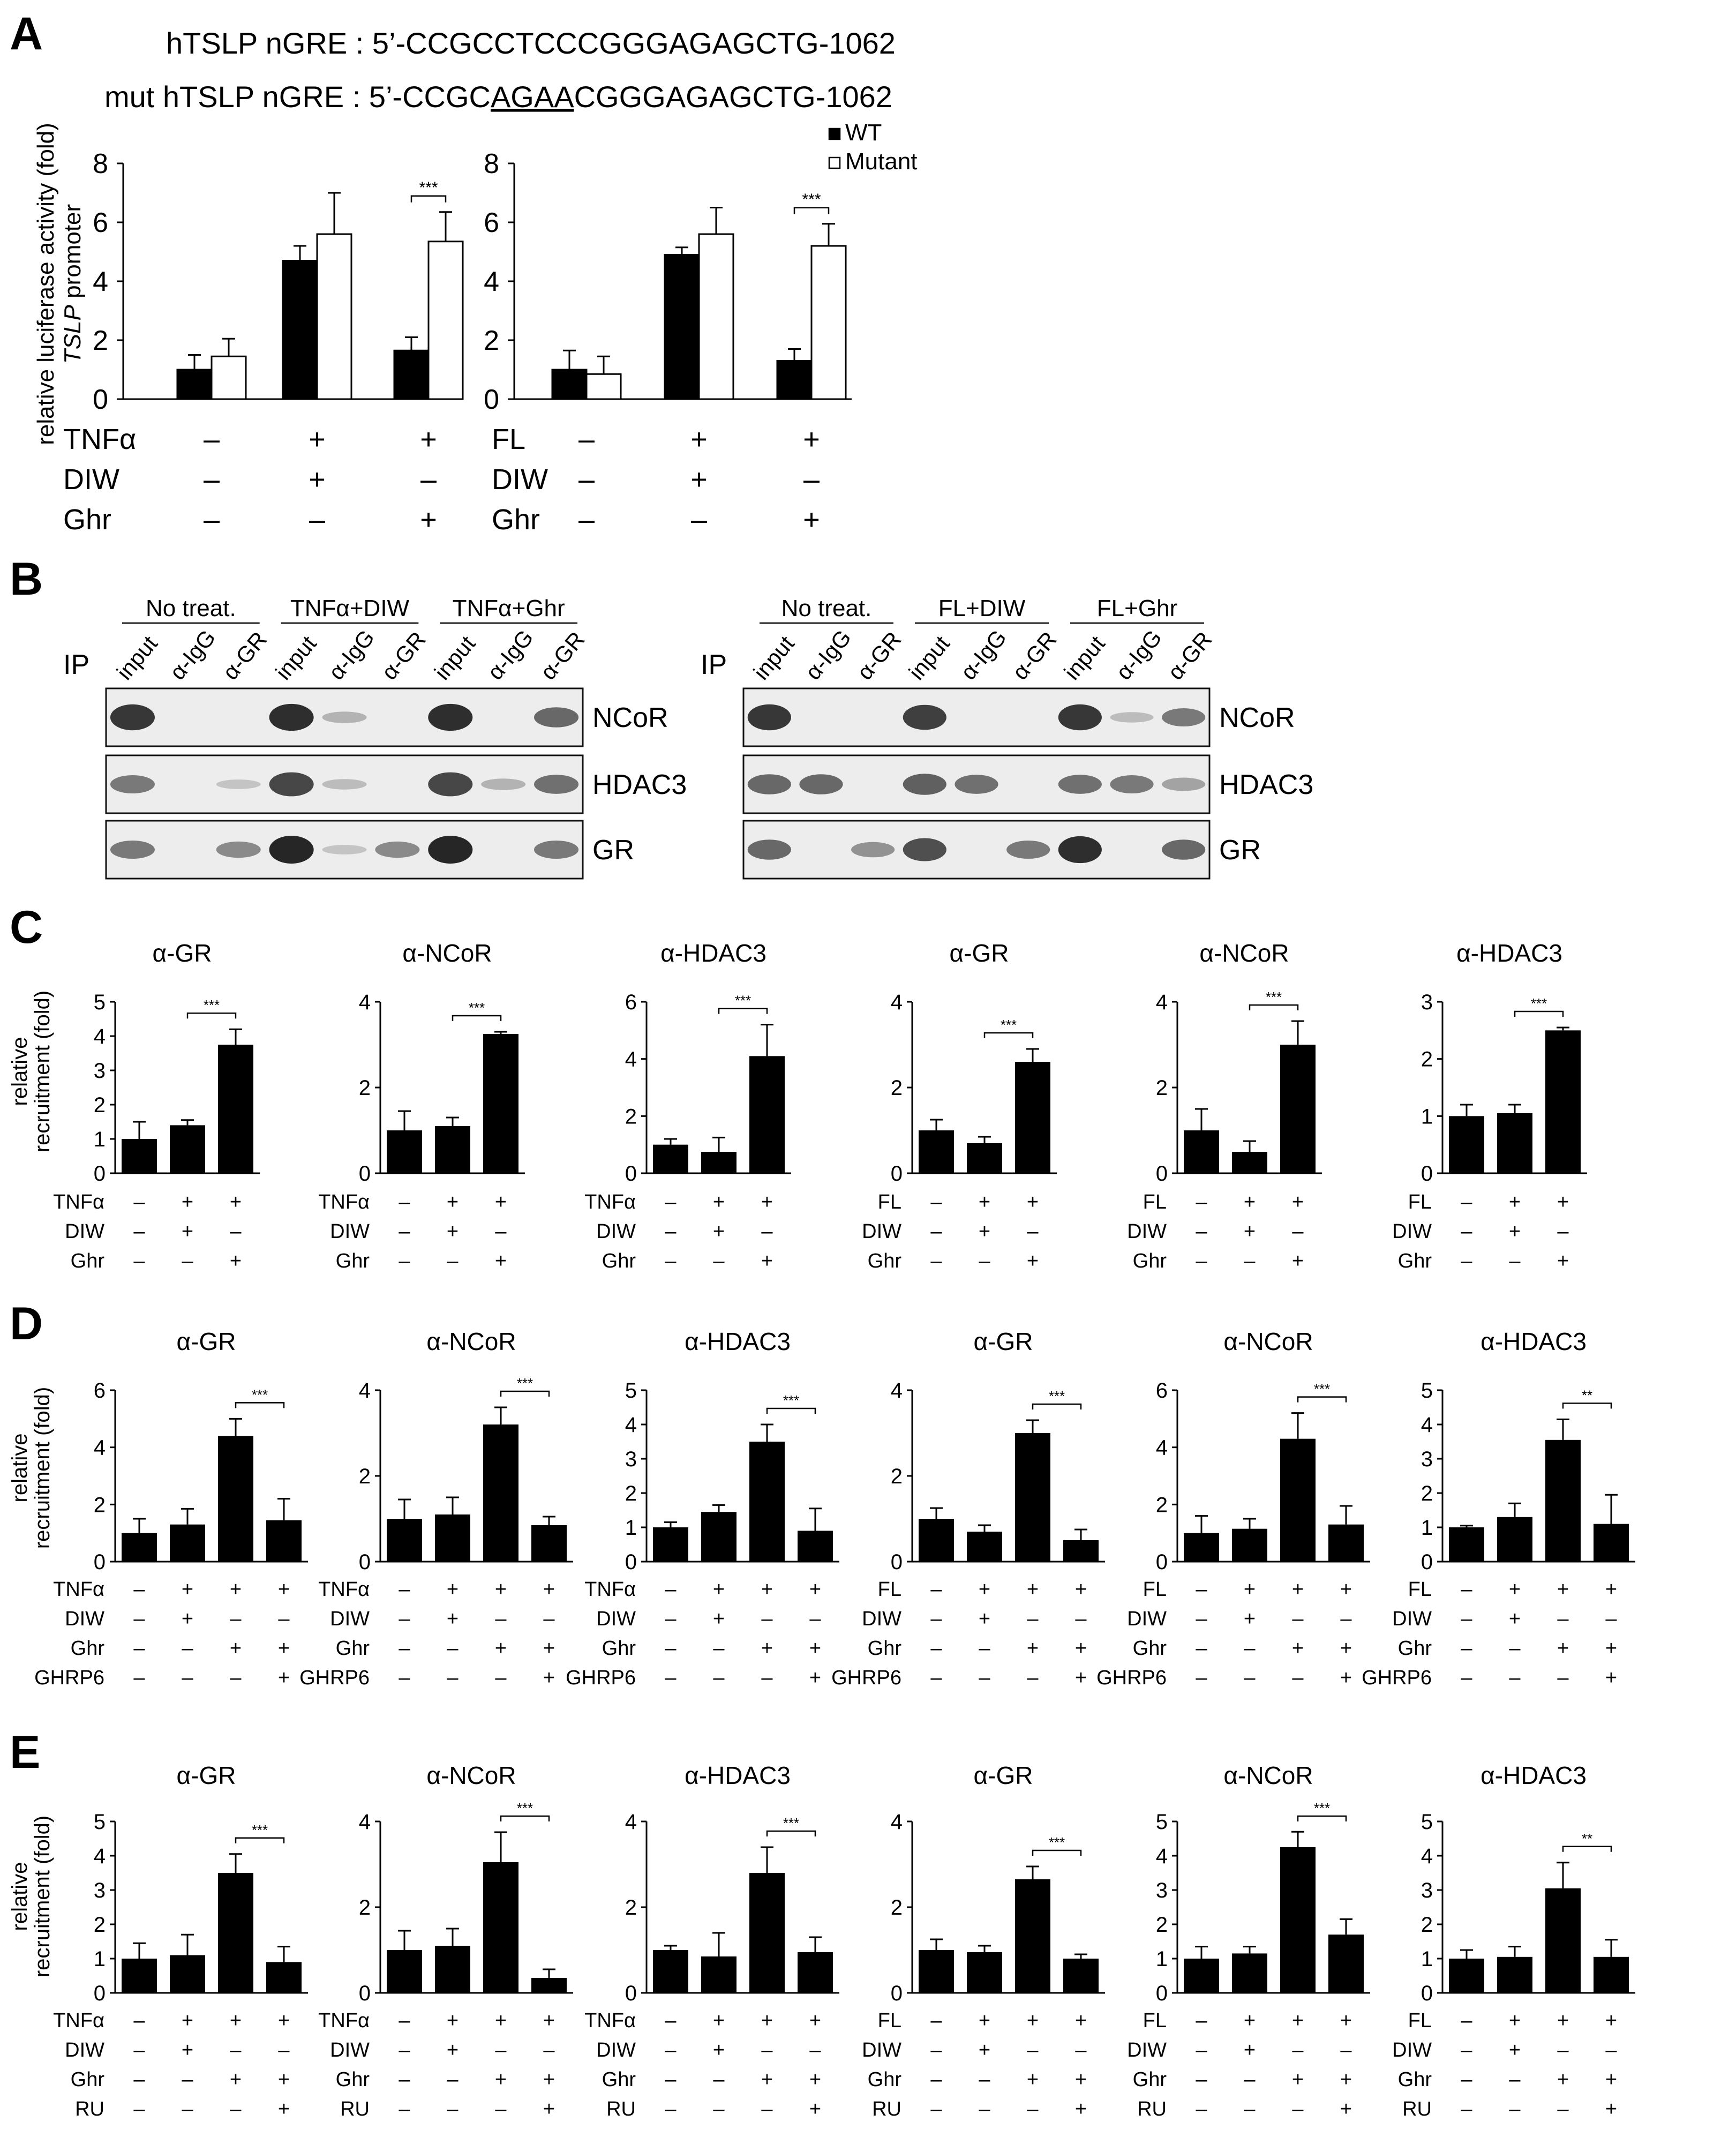  I want to click on bar-mutant, so click(603, 386).